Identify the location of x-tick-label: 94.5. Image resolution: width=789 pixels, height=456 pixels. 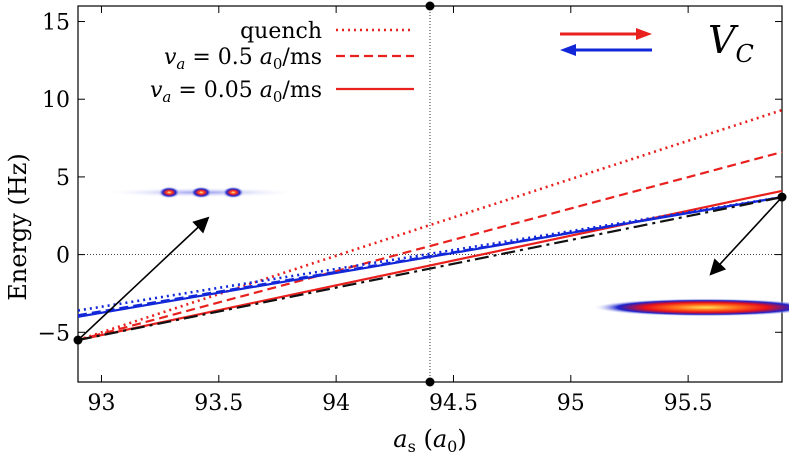
(453, 403).